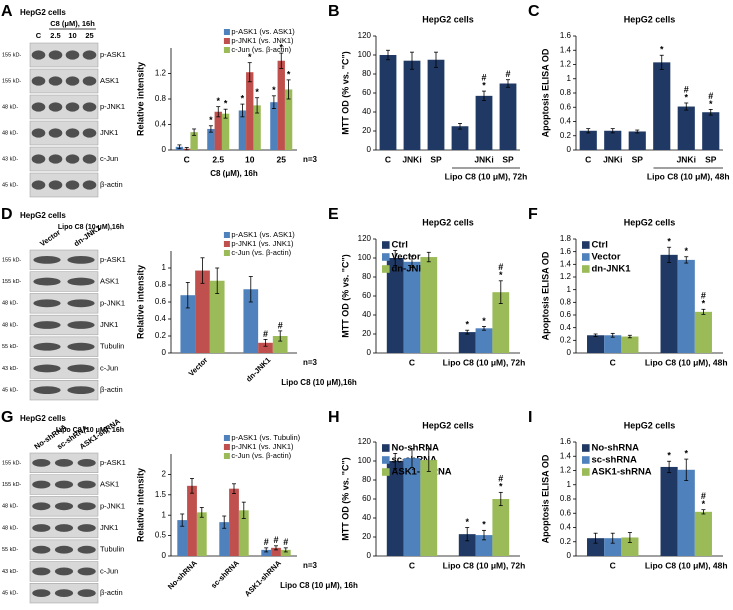 The height and width of the screenshot is (610, 733). Describe the element at coordinates (566, 106) in the screenshot. I see `y-tick-label: 0.6` at that location.